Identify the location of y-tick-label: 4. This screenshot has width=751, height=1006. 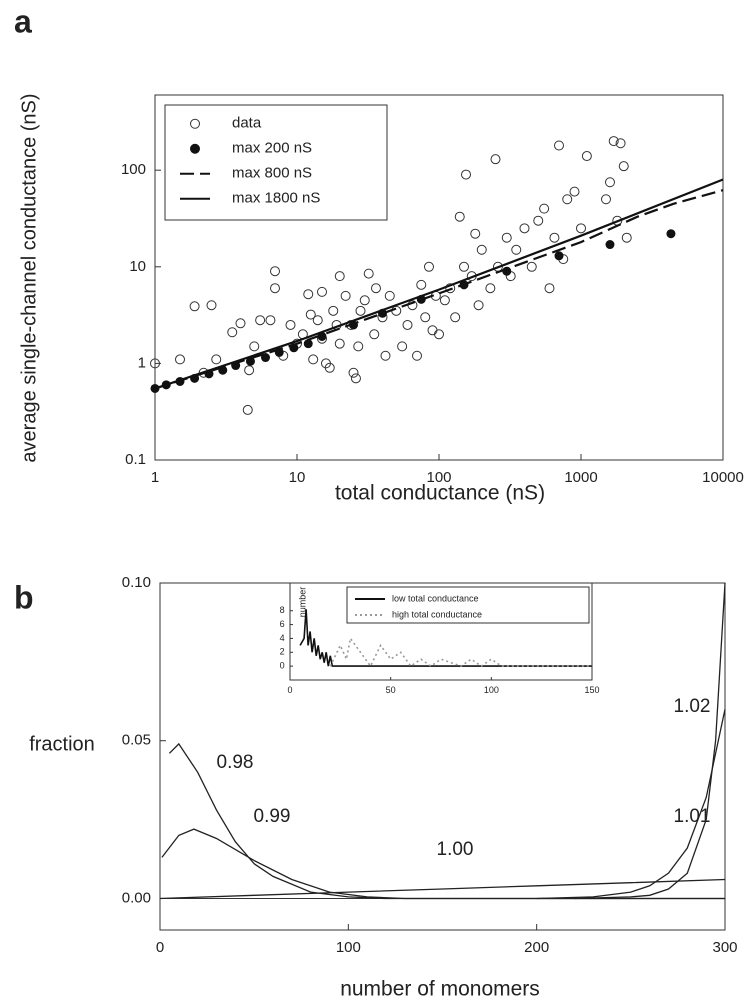
(282, 638).